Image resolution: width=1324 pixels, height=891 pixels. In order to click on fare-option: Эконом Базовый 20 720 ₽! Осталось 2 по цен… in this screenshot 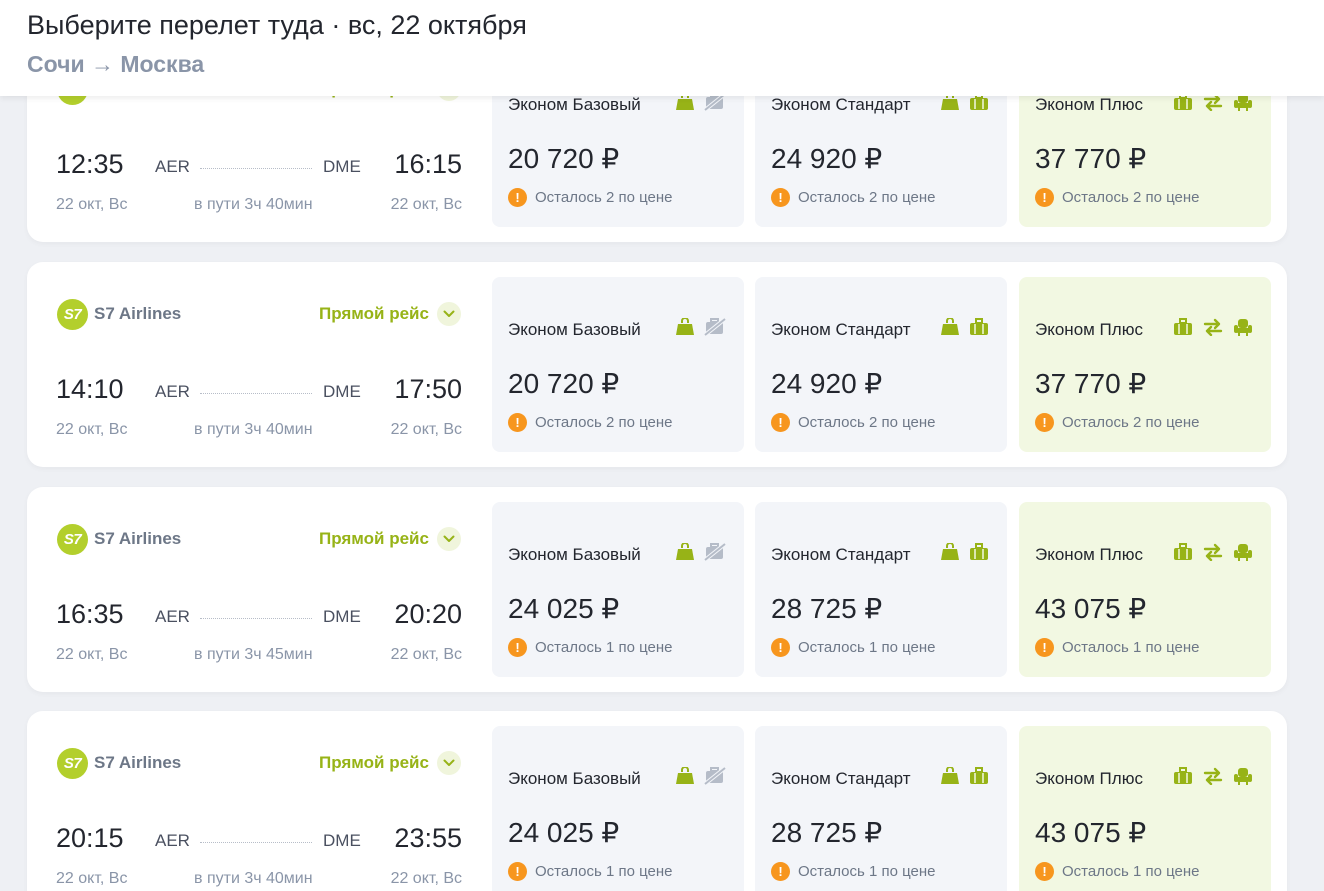, I will do `click(618, 364)`.